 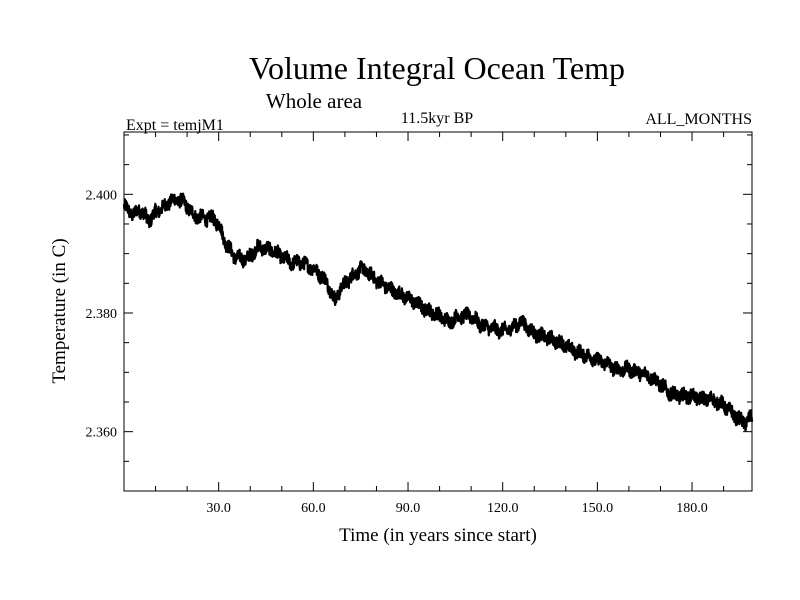 What do you see at coordinates (218, 508) in the screenshot?
I see `x-tick-label: 30.0` at bounding box center [218, 508].